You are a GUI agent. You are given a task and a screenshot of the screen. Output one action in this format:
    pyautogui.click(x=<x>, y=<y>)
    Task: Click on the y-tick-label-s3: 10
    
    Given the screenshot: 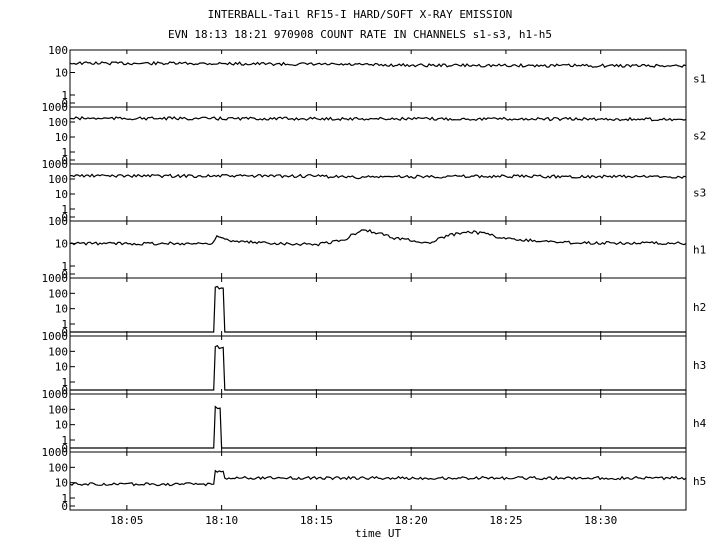 What is the action you would take?
    pyautogui.click(x=61, y=194)
    